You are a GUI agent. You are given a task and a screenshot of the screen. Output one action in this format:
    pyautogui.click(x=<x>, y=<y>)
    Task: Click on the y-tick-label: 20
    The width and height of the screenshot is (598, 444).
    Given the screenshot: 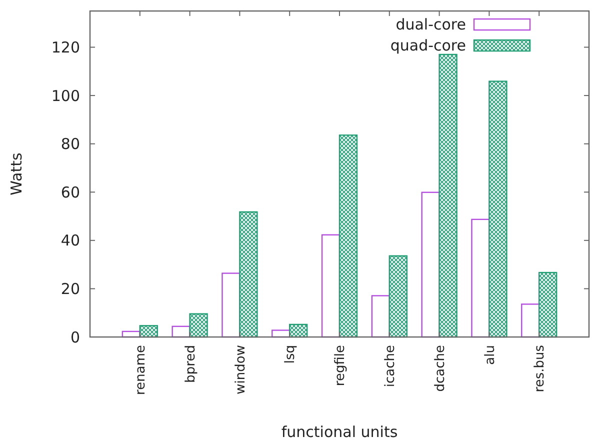 What is the action you would take?
    pyautogui.click(x=70, y=289)
    